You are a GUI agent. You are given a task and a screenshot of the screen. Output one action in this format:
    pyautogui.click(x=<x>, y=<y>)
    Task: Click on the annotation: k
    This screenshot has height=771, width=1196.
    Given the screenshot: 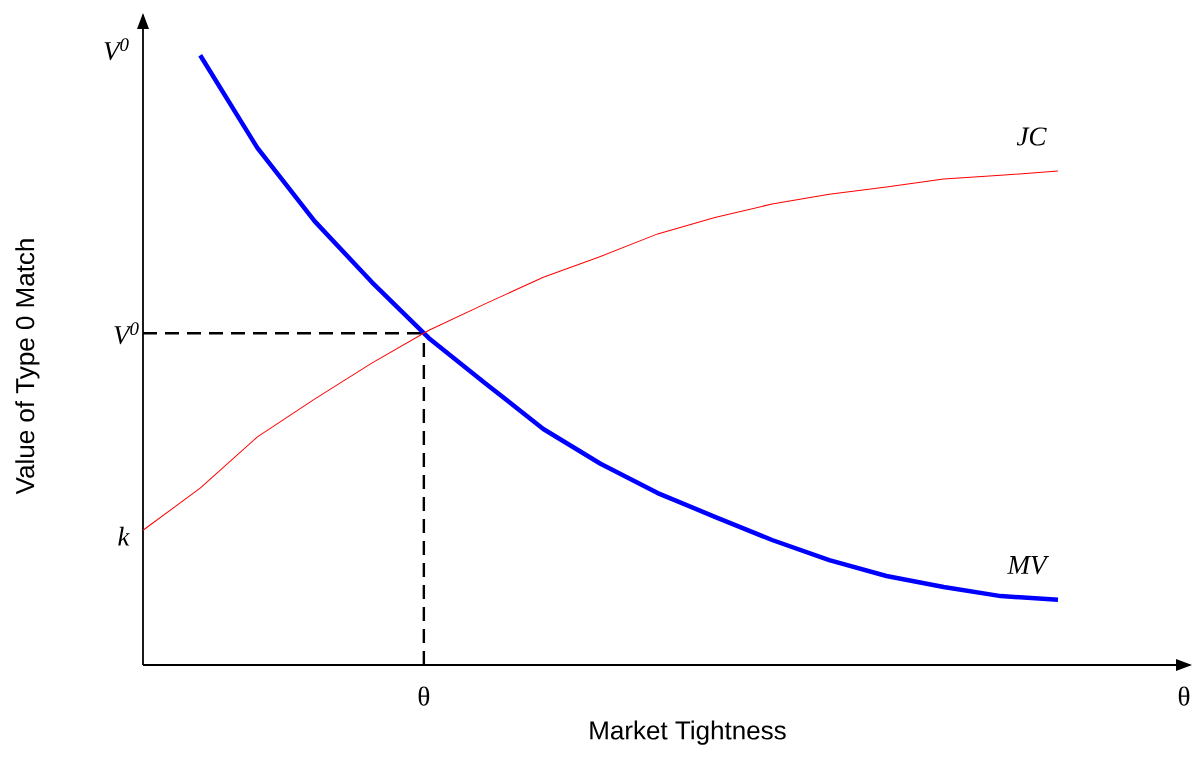 What is the action you would take?
    pyautogui.click(x=124, y=536)
    